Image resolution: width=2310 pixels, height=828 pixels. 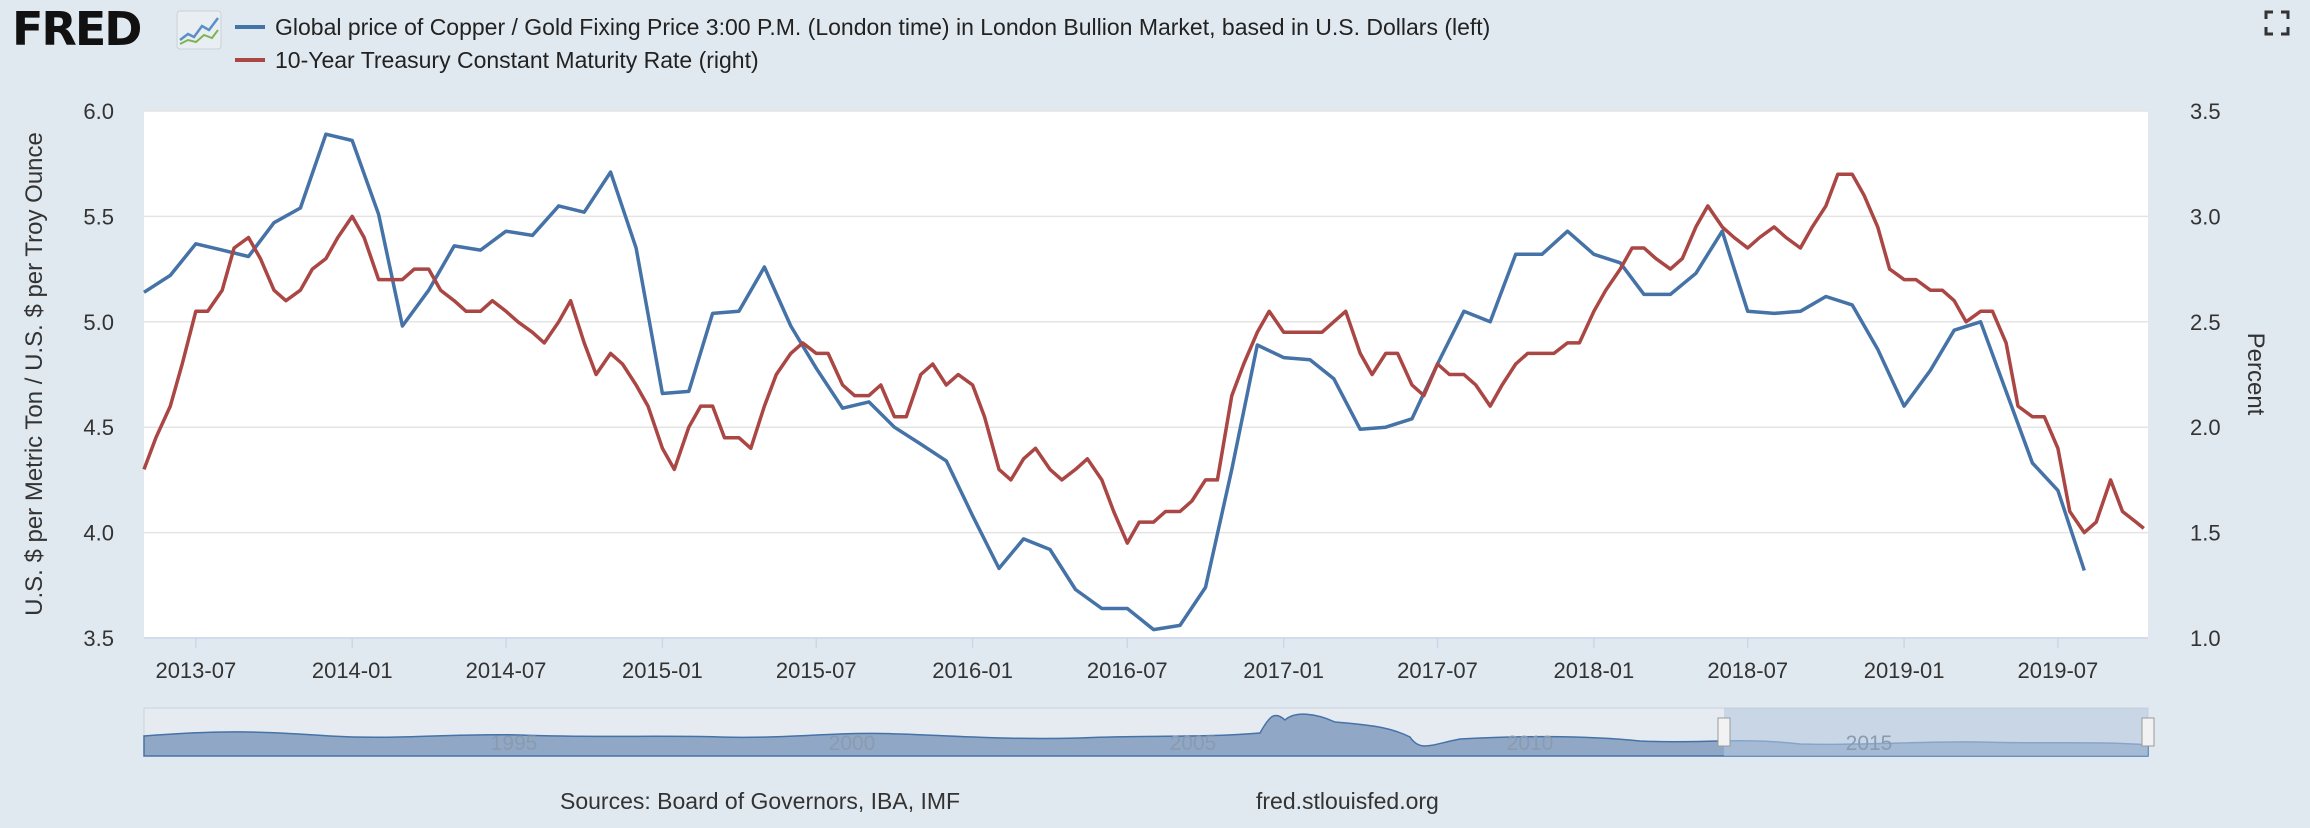 What do you see at coordinates (98, 216) in the screenshot?
I see `y-tick-label: 5.5` at bounding box center [98, 216].